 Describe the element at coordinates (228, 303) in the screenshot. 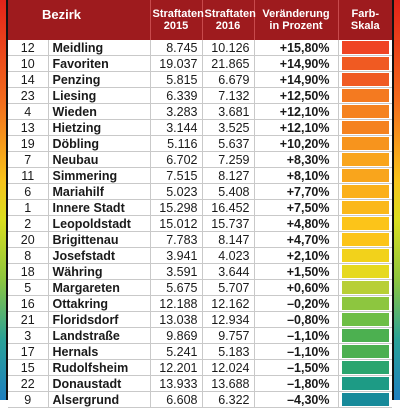

I see `value-2016: 12.162` at that location.